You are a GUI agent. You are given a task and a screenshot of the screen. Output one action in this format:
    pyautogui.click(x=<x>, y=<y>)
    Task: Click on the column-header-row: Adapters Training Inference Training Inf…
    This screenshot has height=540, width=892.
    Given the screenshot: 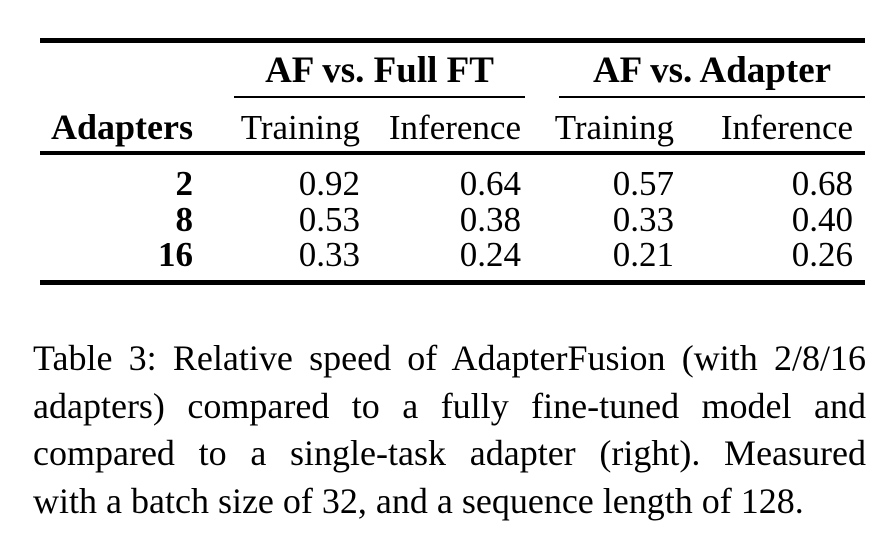 What is the action you would take?
    pyautogui.click(x=453, y=126)
    